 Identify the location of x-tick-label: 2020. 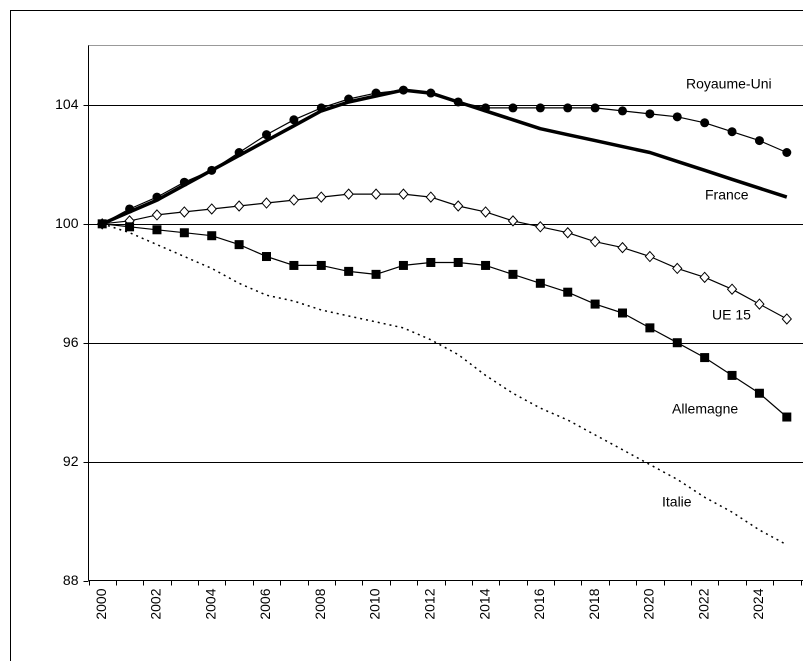
(649, 603).